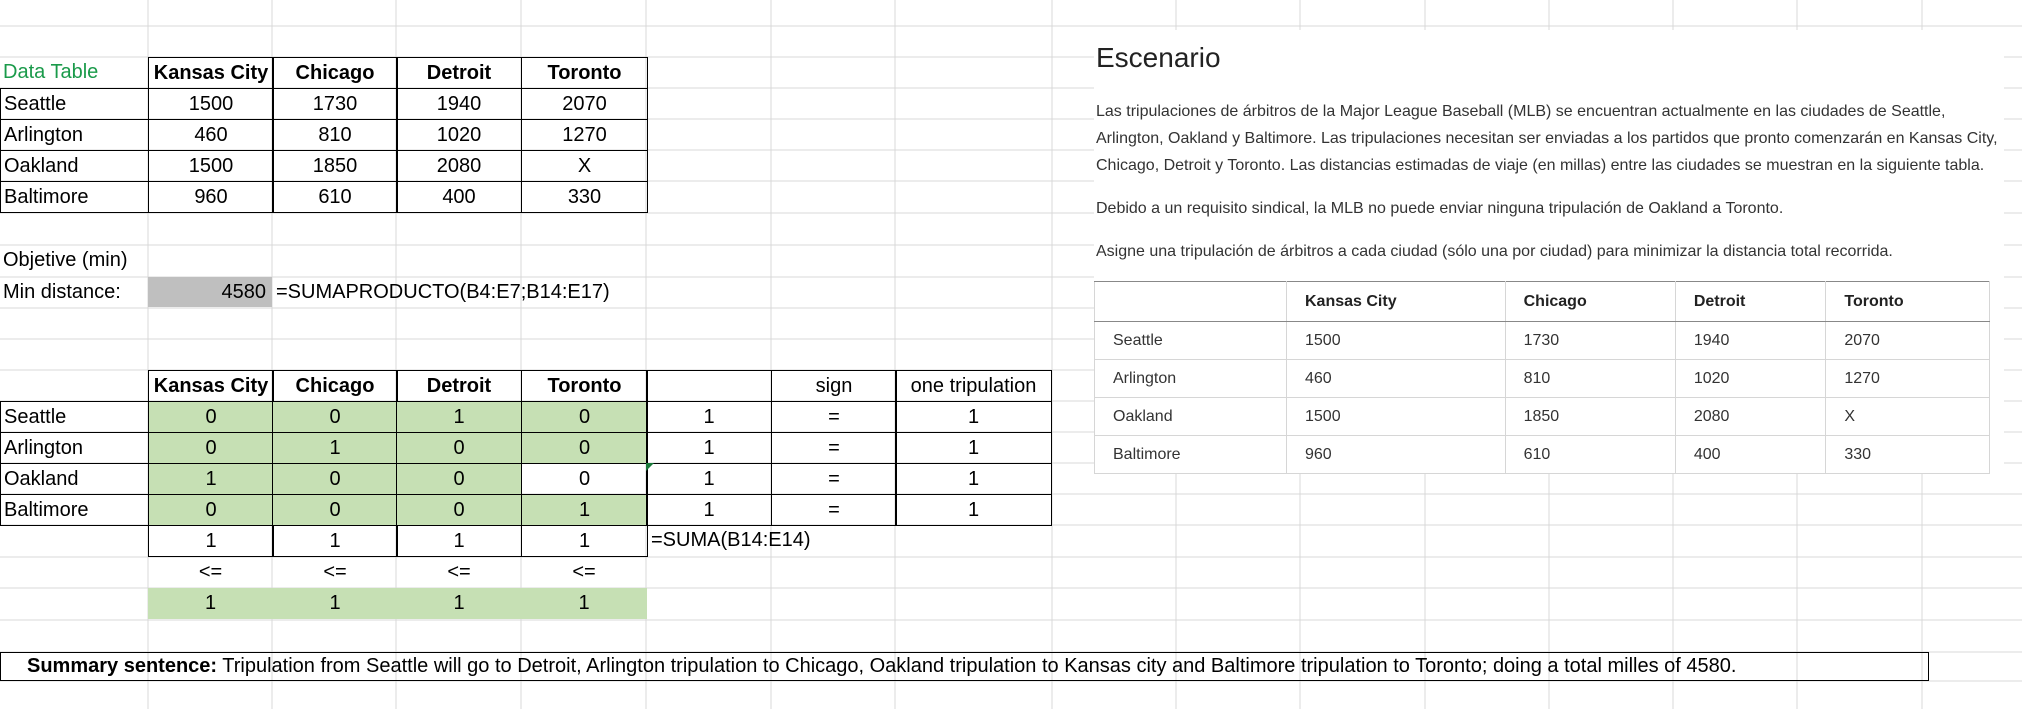  What do you see at coordinates (731, 540) in the screenshot?
I see `col-sum-formula: =SUMA(B14:E14)` at bounding box center [731, 540].